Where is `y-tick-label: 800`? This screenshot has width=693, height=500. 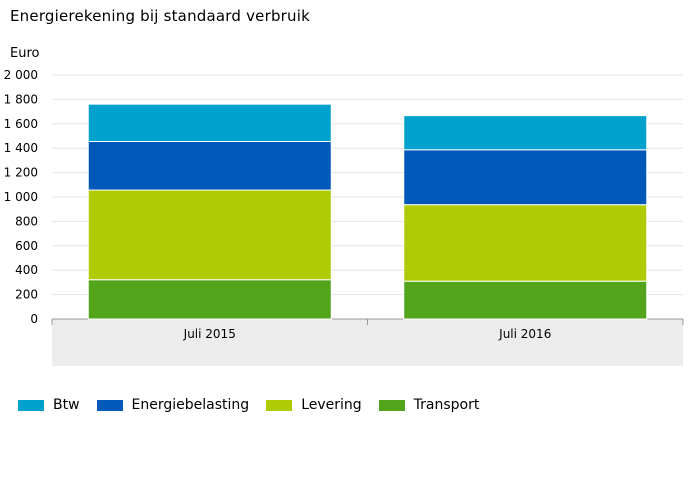 y-tick-label: 800 is located at coordinates (26, 221).